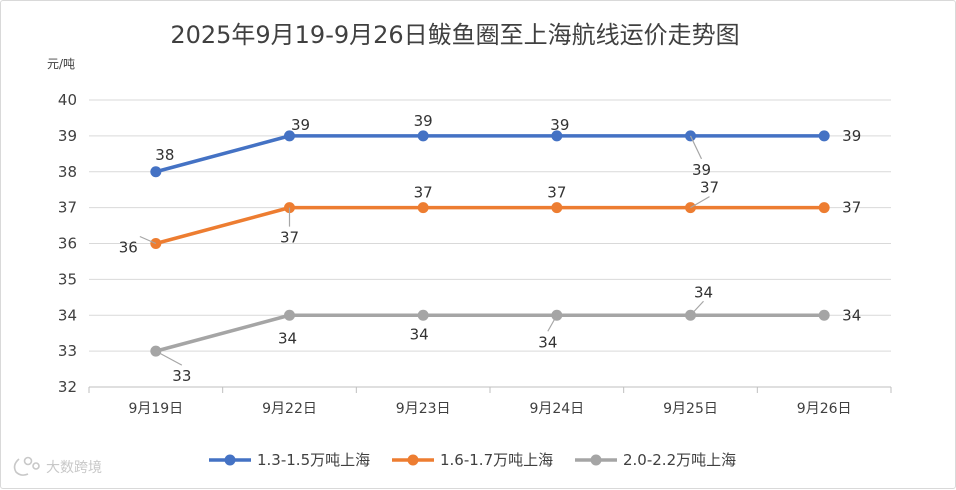  What do you see at coordinates (26, 466) in the screenshot?
I see `watermark-logo-icon` at bounding box center [26, 466].